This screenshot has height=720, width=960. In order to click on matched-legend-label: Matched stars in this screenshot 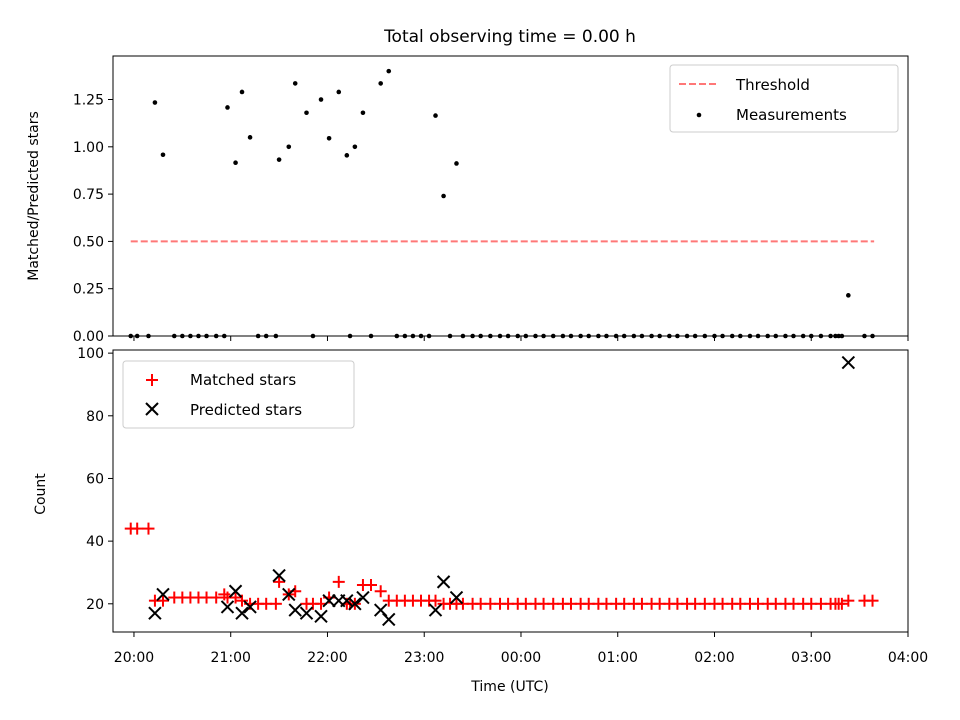, I will do `click(243, 380)`.